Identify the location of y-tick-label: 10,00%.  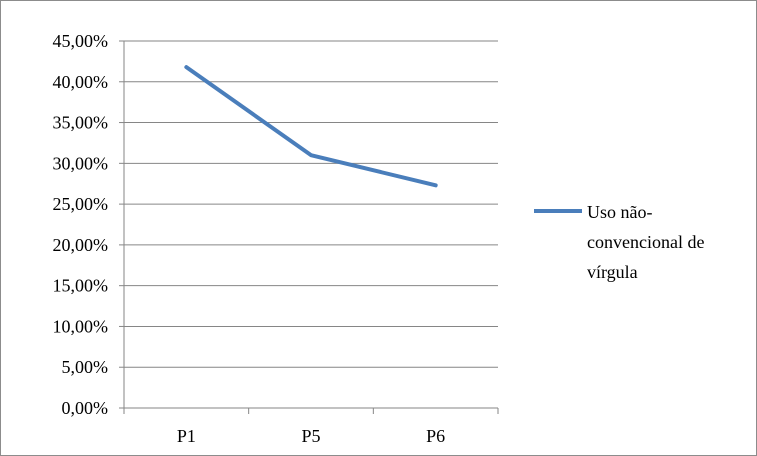
(81, 326).